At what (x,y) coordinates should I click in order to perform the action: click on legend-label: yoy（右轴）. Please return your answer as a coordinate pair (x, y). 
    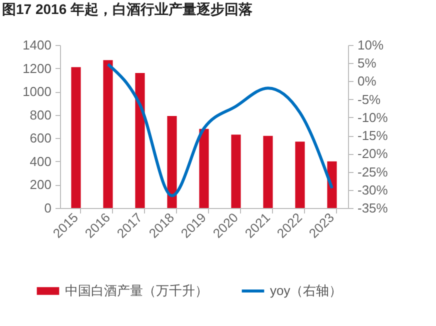
    Looking at the image, I should click on (306, 290).